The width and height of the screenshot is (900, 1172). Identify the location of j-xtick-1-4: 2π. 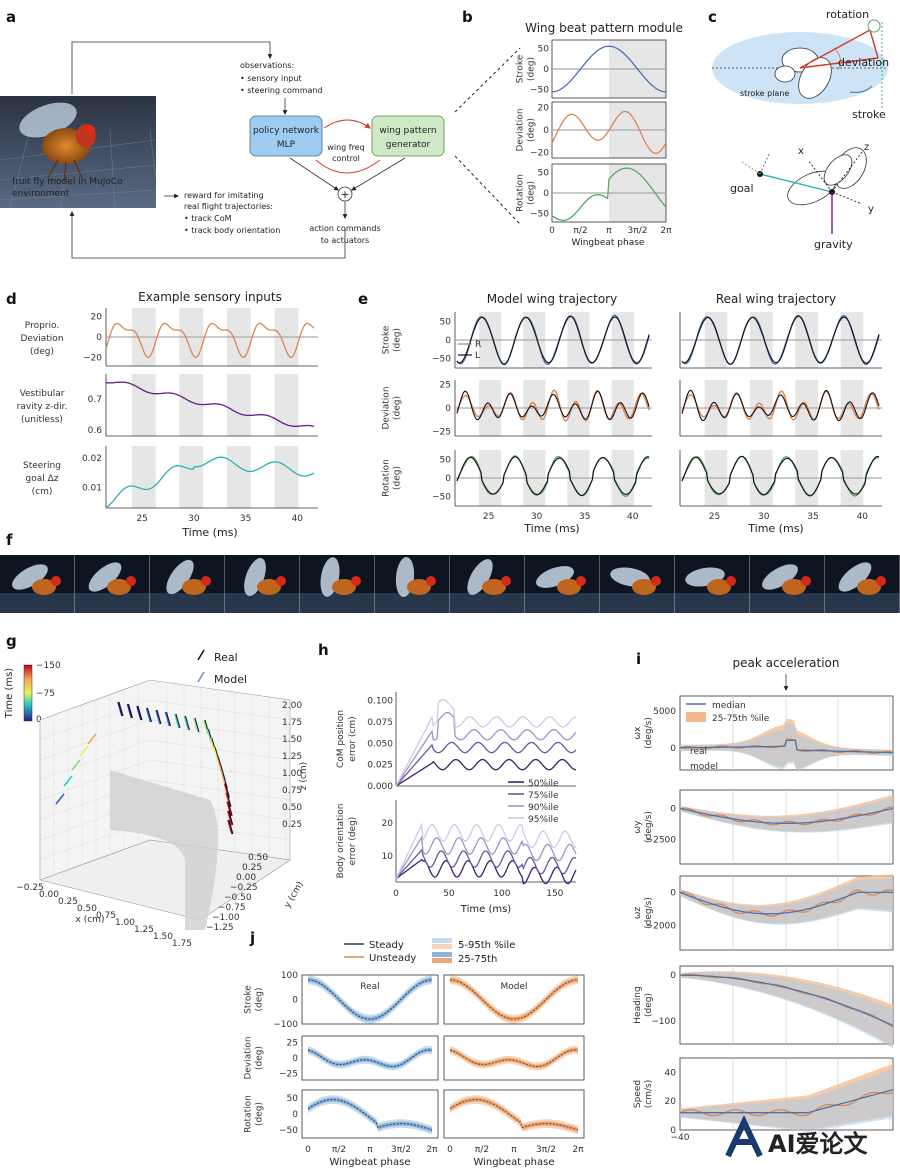
(578, 1150).